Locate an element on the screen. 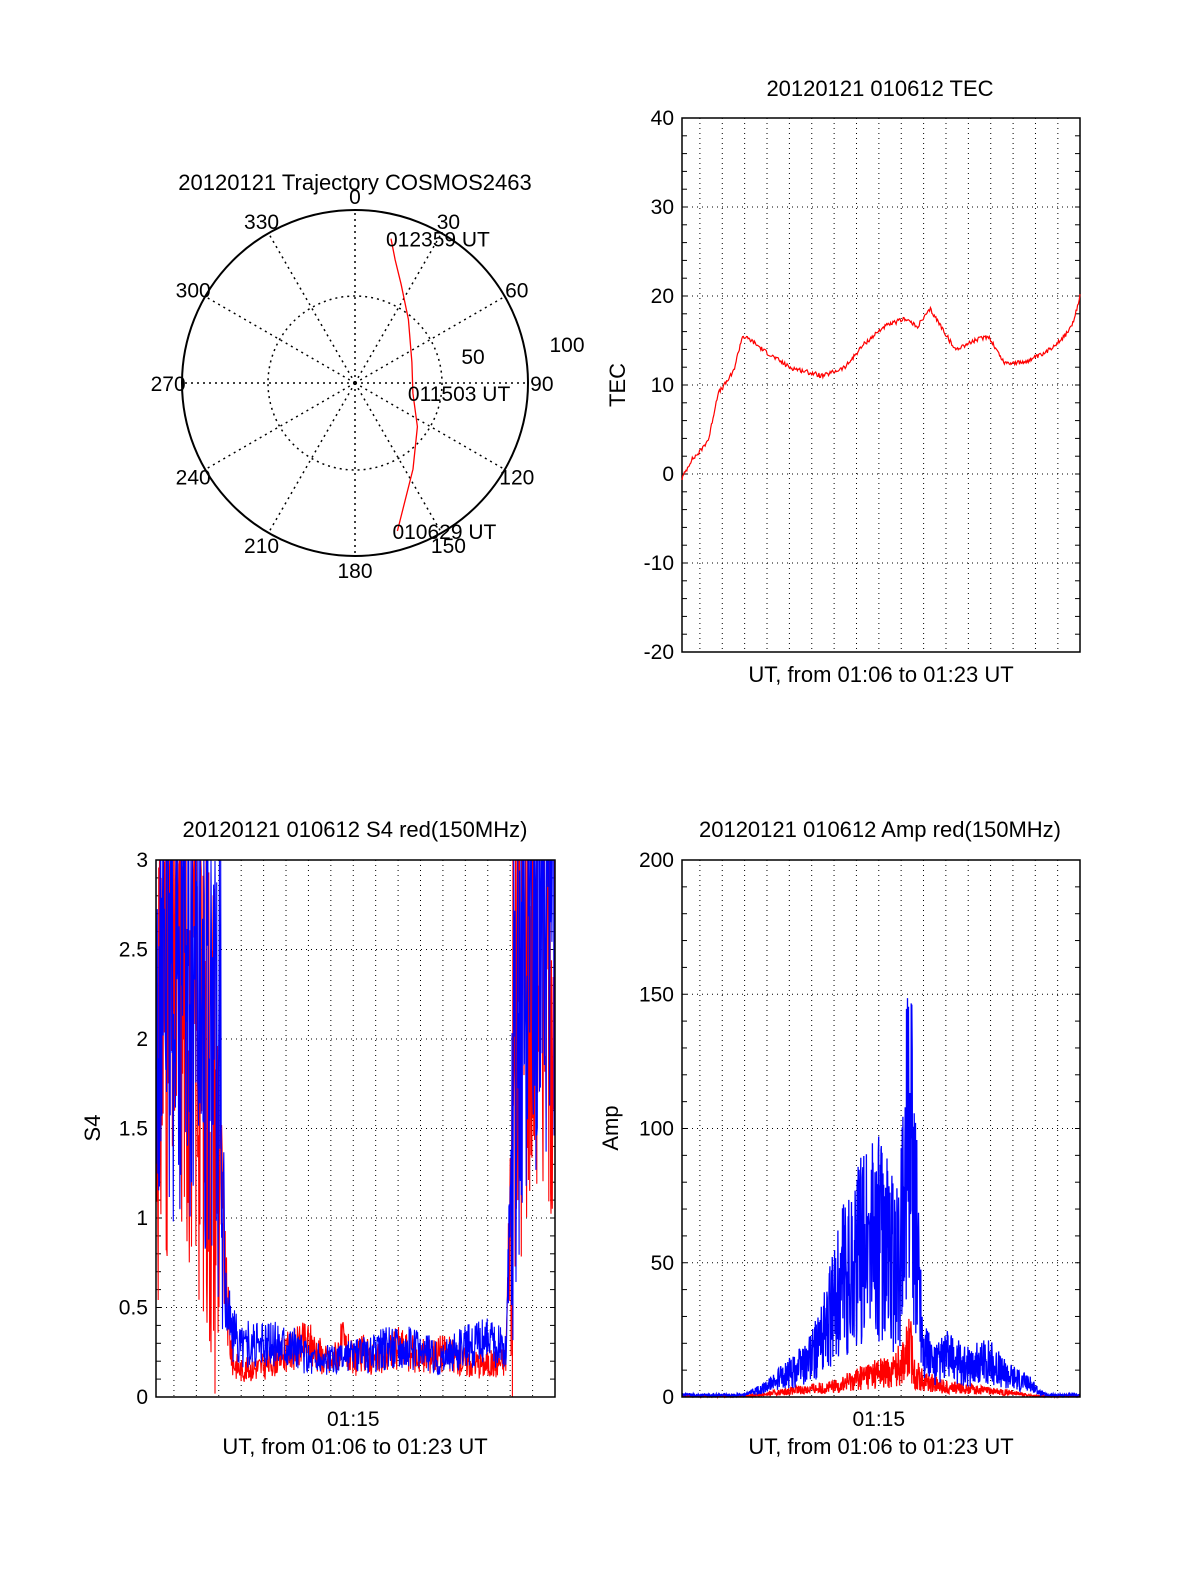 The image size is (1200, 1575). polar-angle-label: 30 is located at coordinates (448, 222).